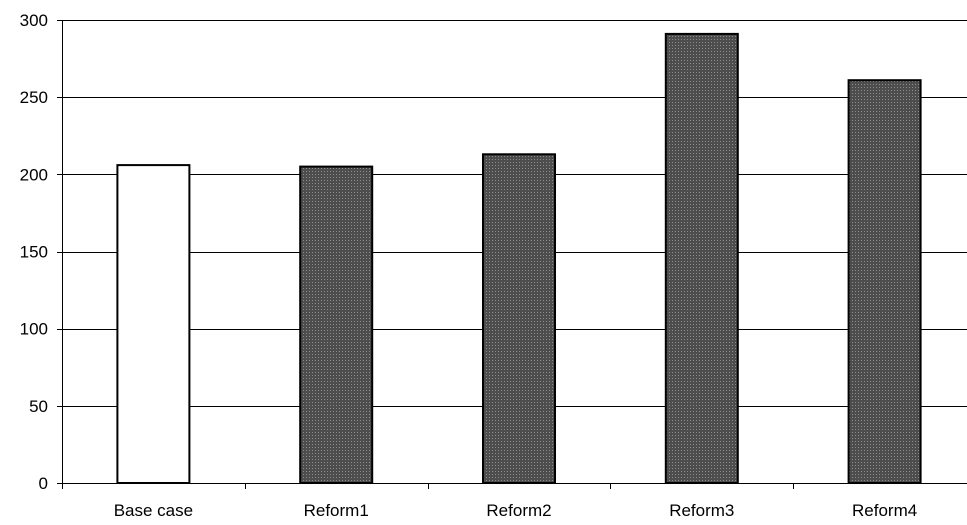 This screenshot has height=525, width=967. Describe the element at coordinates (153, 324) in the screenshot. I see `bar-base-case` at that location.